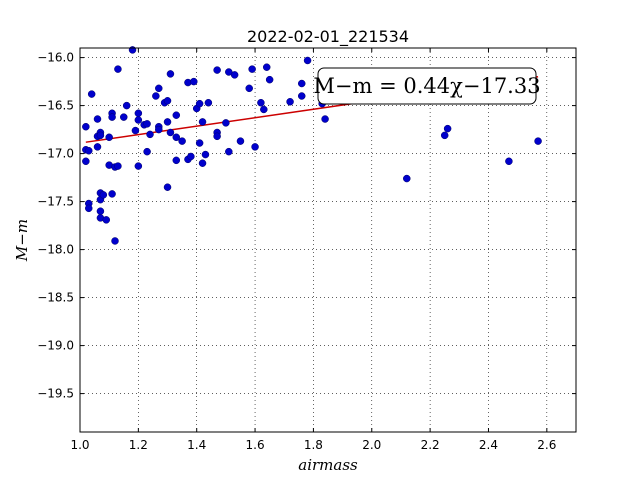 This screenshot has width=640, height=480. I want to click on annotation-box, so click(427, 86).